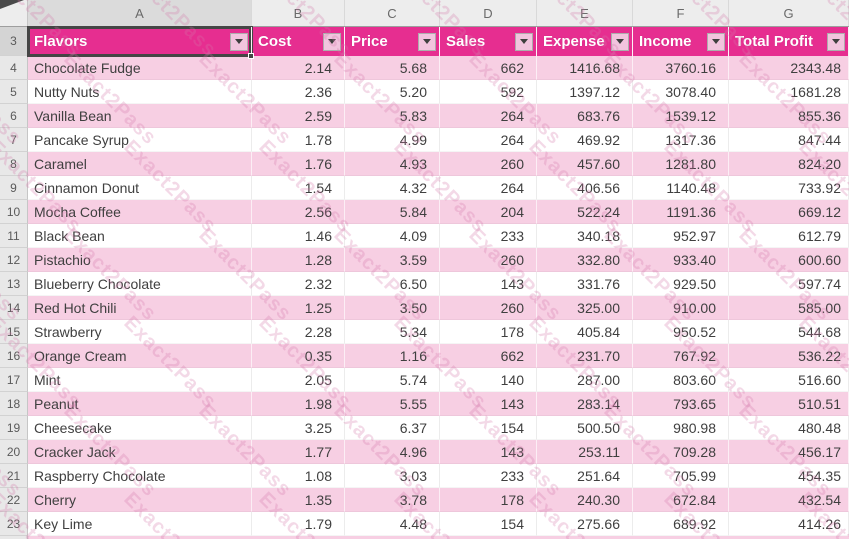 The width and height of the screenshot is (849, 539). What do you see at coordinates (789, 524) in the screenshot?
I see `cell-total-profit: 414.26` at bounding box center [789, 524].